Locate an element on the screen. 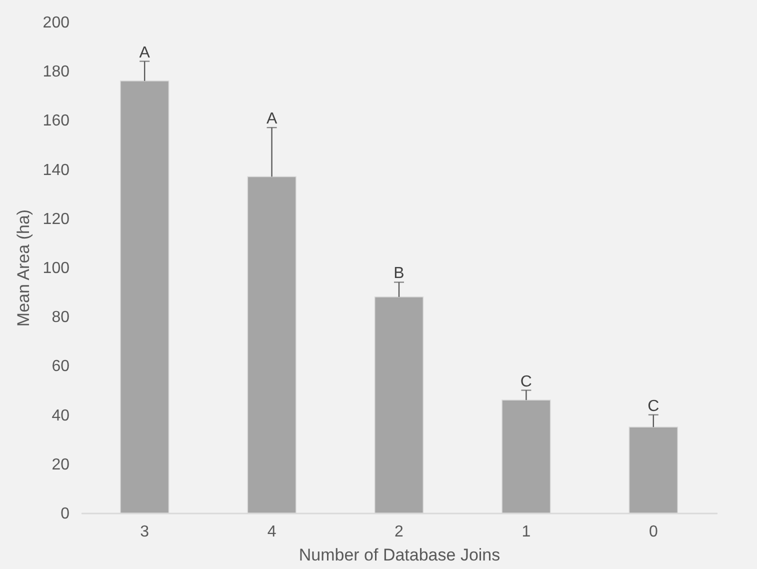  x-tick-label: 1 is located at coordinates (526, 532).